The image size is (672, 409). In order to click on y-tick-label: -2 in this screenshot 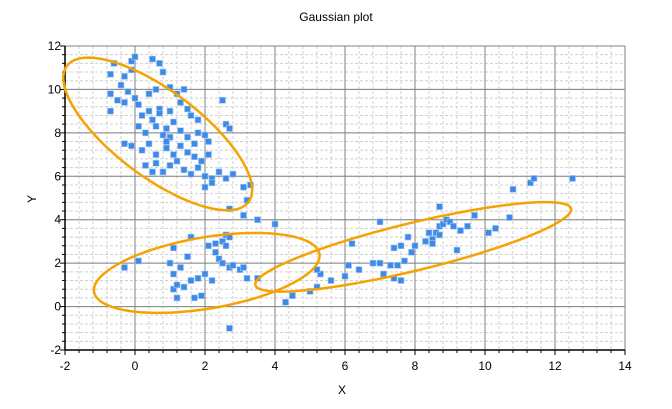, I will do `click(55, 350)`.